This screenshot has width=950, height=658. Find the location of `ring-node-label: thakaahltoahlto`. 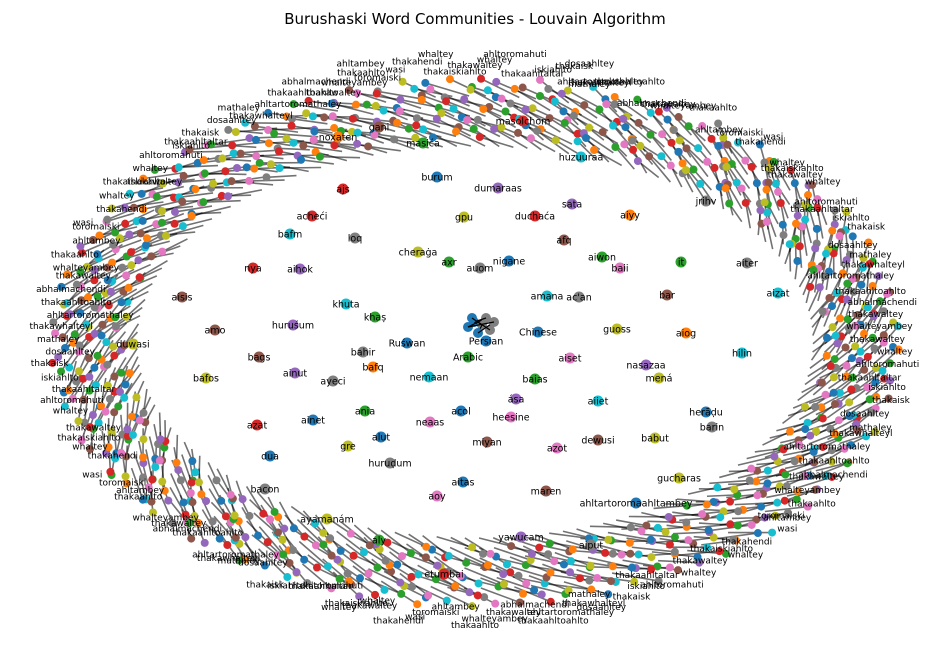

ring-node-label: thakaahltoahlto is located at coordinates (629, 82).